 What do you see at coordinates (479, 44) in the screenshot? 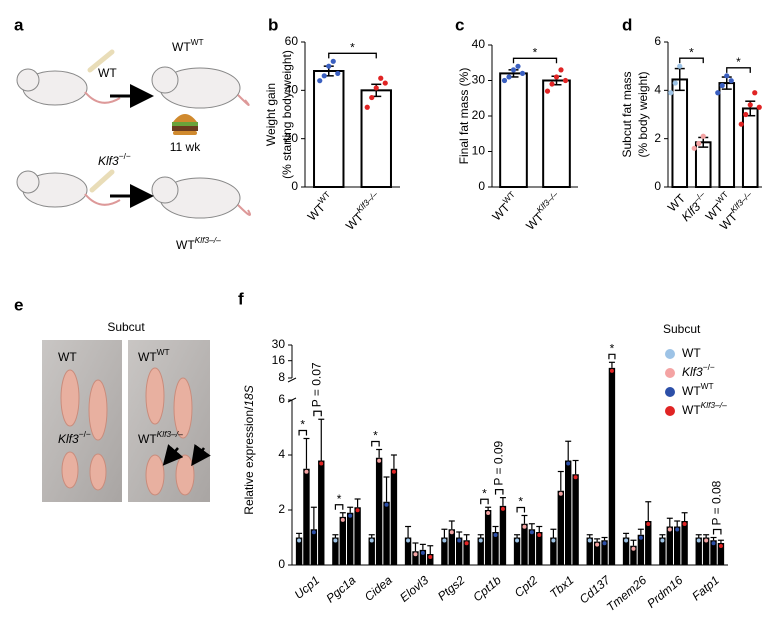
I see `y-tick-label: 40` at bounding box center [479, 44].